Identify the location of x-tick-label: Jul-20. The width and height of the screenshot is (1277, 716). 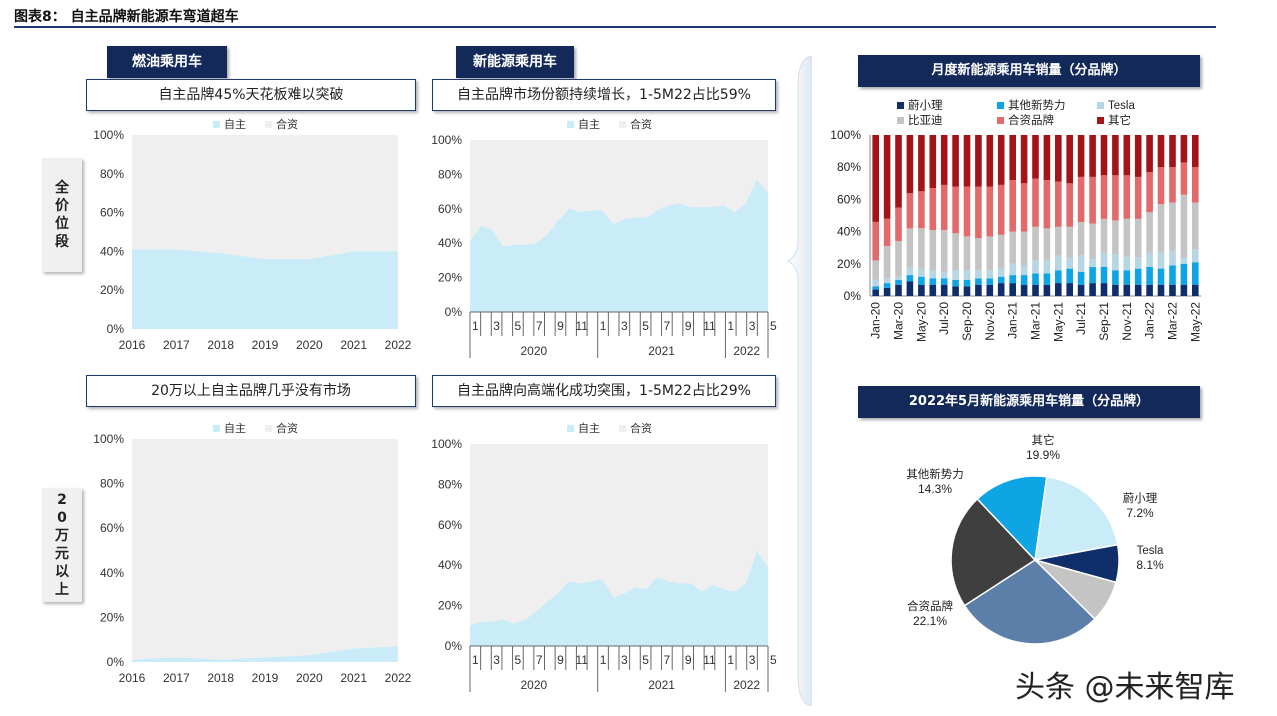
(944, 318).